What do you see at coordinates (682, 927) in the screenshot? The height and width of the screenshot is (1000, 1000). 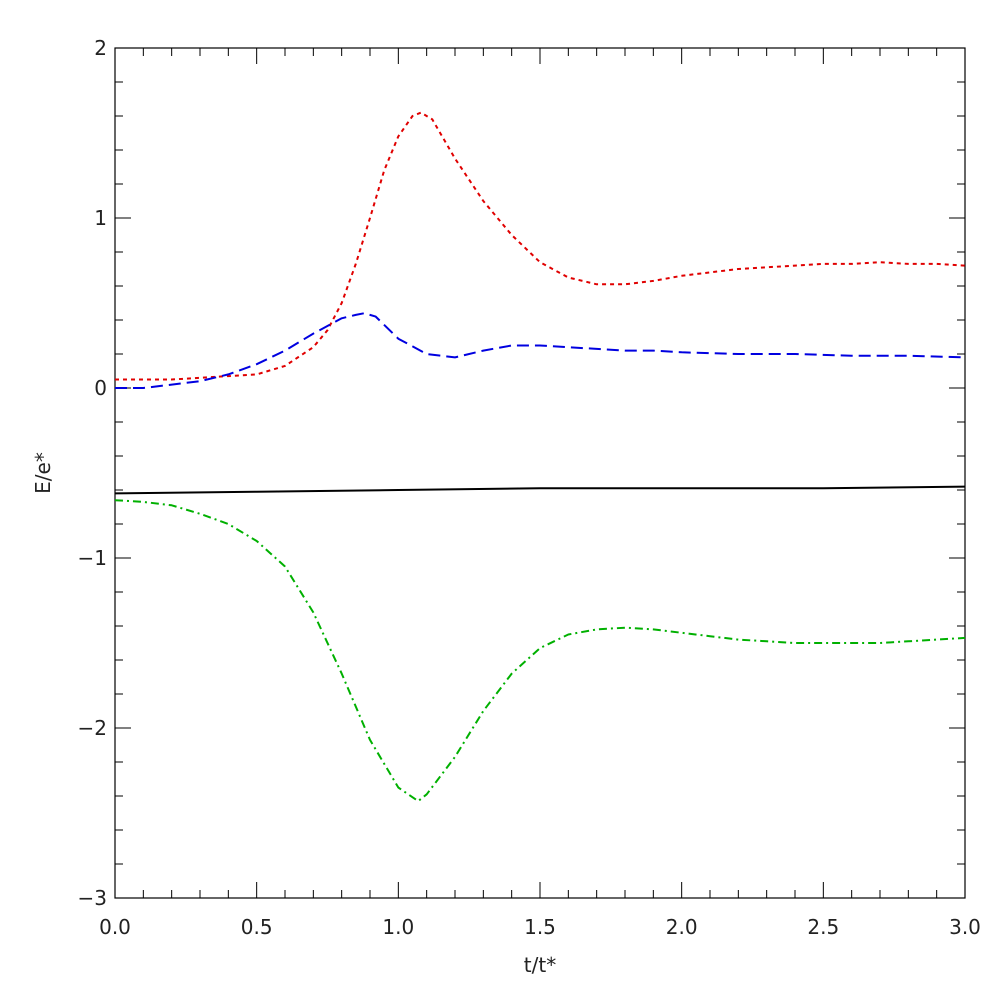 I see `x-tick-label: 2.0` at bounding box center [682, 927].